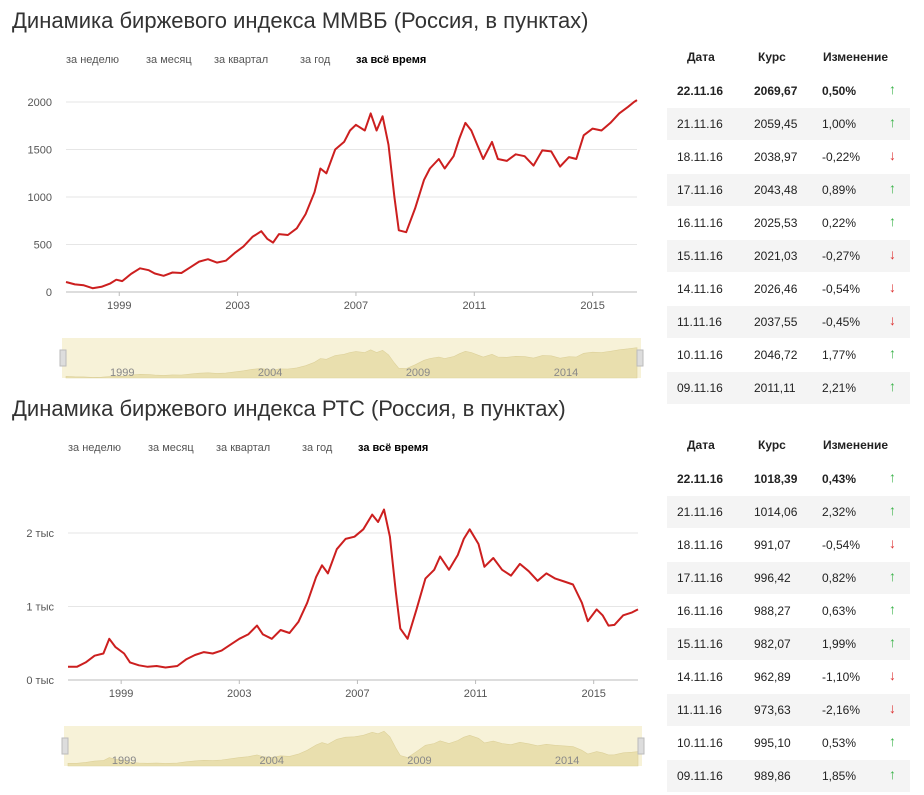  What do you see at coordinates (40, 681) in the screenshot?
I see `y-tick-label: 0 тыс` at bounding box center [40, 681].